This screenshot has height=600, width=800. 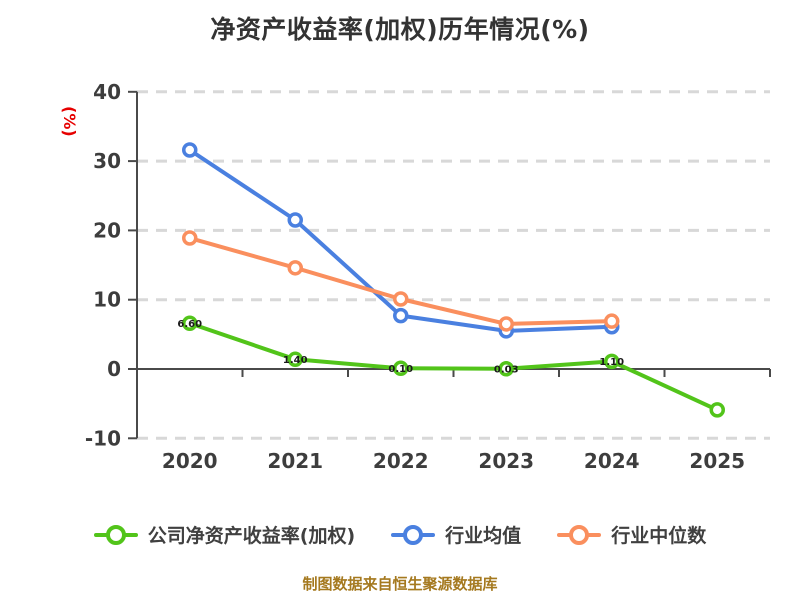 I want to click on x-tick-label: 2023, so click(x=506, y=461).